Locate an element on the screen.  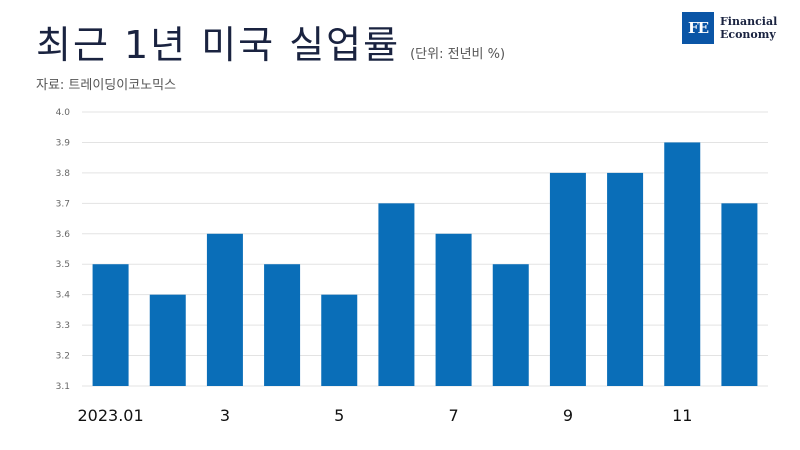
x-tick-label: 5 is located at coordinates (339, 415).